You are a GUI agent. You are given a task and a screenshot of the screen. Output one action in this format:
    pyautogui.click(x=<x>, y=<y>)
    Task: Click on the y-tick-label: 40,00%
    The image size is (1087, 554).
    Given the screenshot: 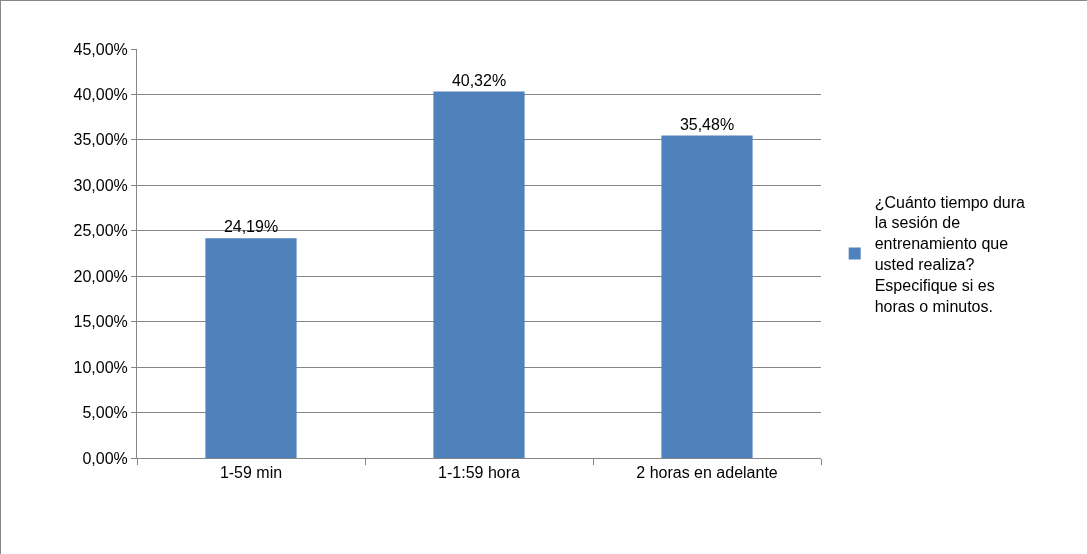 What is the action you would take?
    pyautogui.click(x=100, y=95)
    